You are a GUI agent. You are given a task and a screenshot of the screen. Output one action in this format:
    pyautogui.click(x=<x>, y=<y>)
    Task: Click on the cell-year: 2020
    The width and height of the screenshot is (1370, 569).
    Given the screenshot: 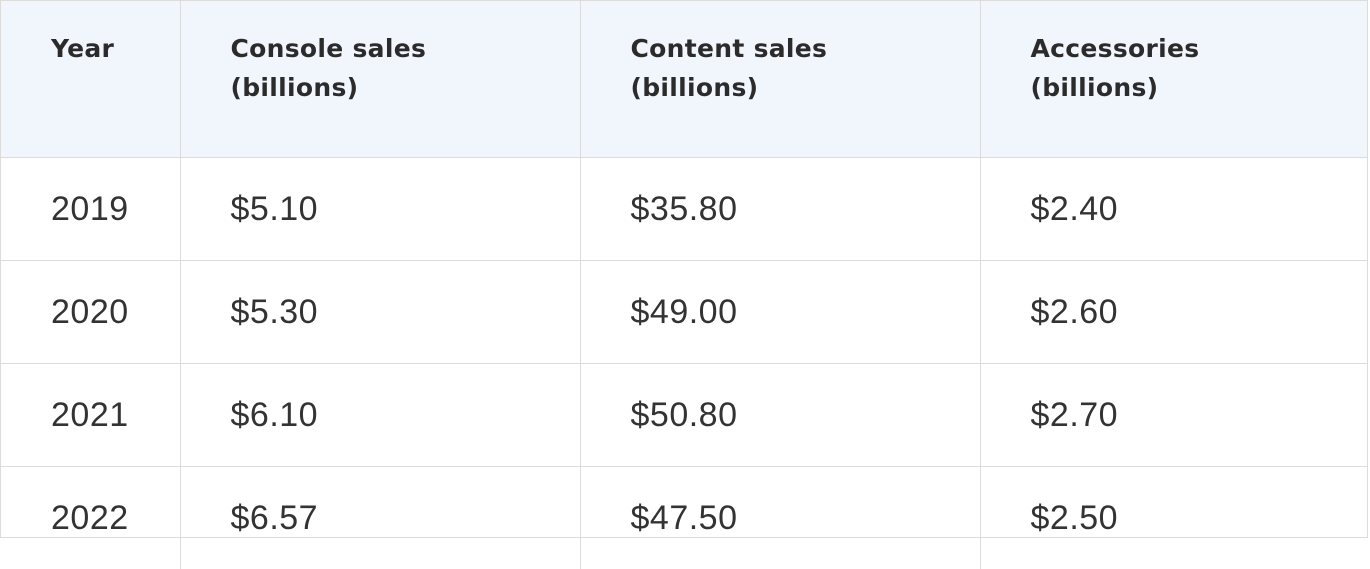 What is the action you would take?
    pyautogui.click(x=90, y=312)
    